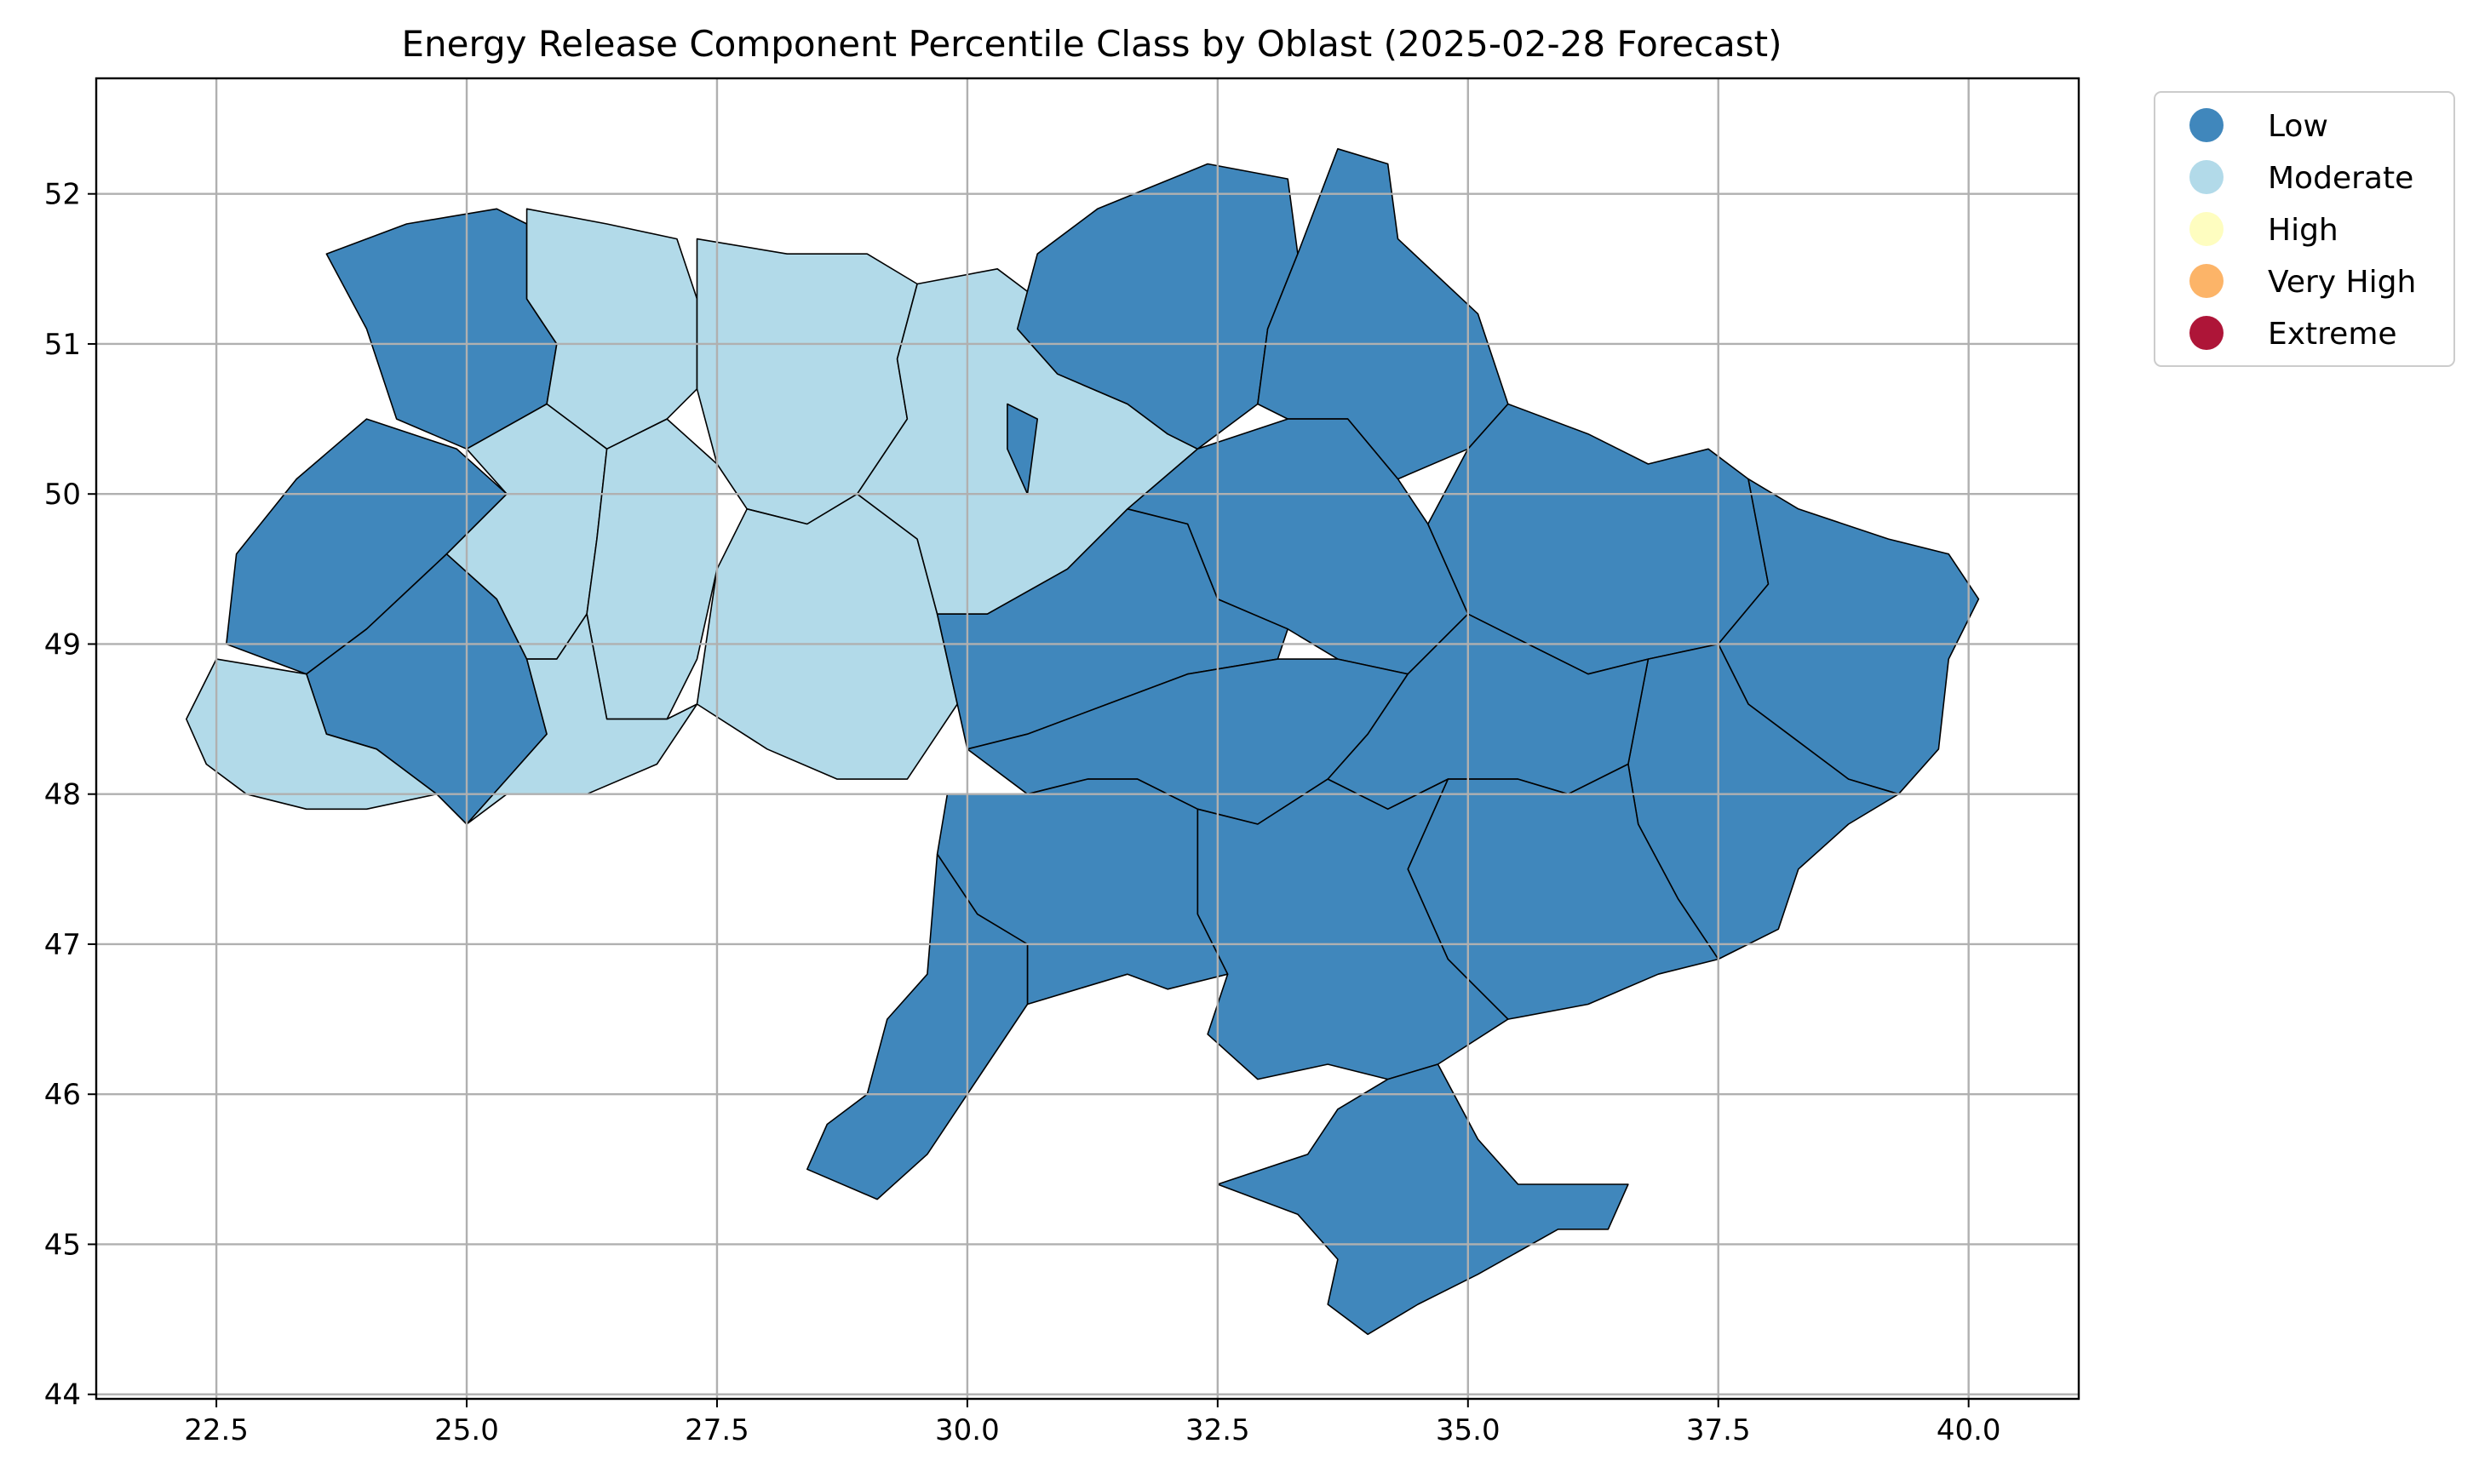  What do you see at coordinates (967, 1430) in the screenshot?
I see `x-tick-label: 30.0` at bounding box center [967, 1430].